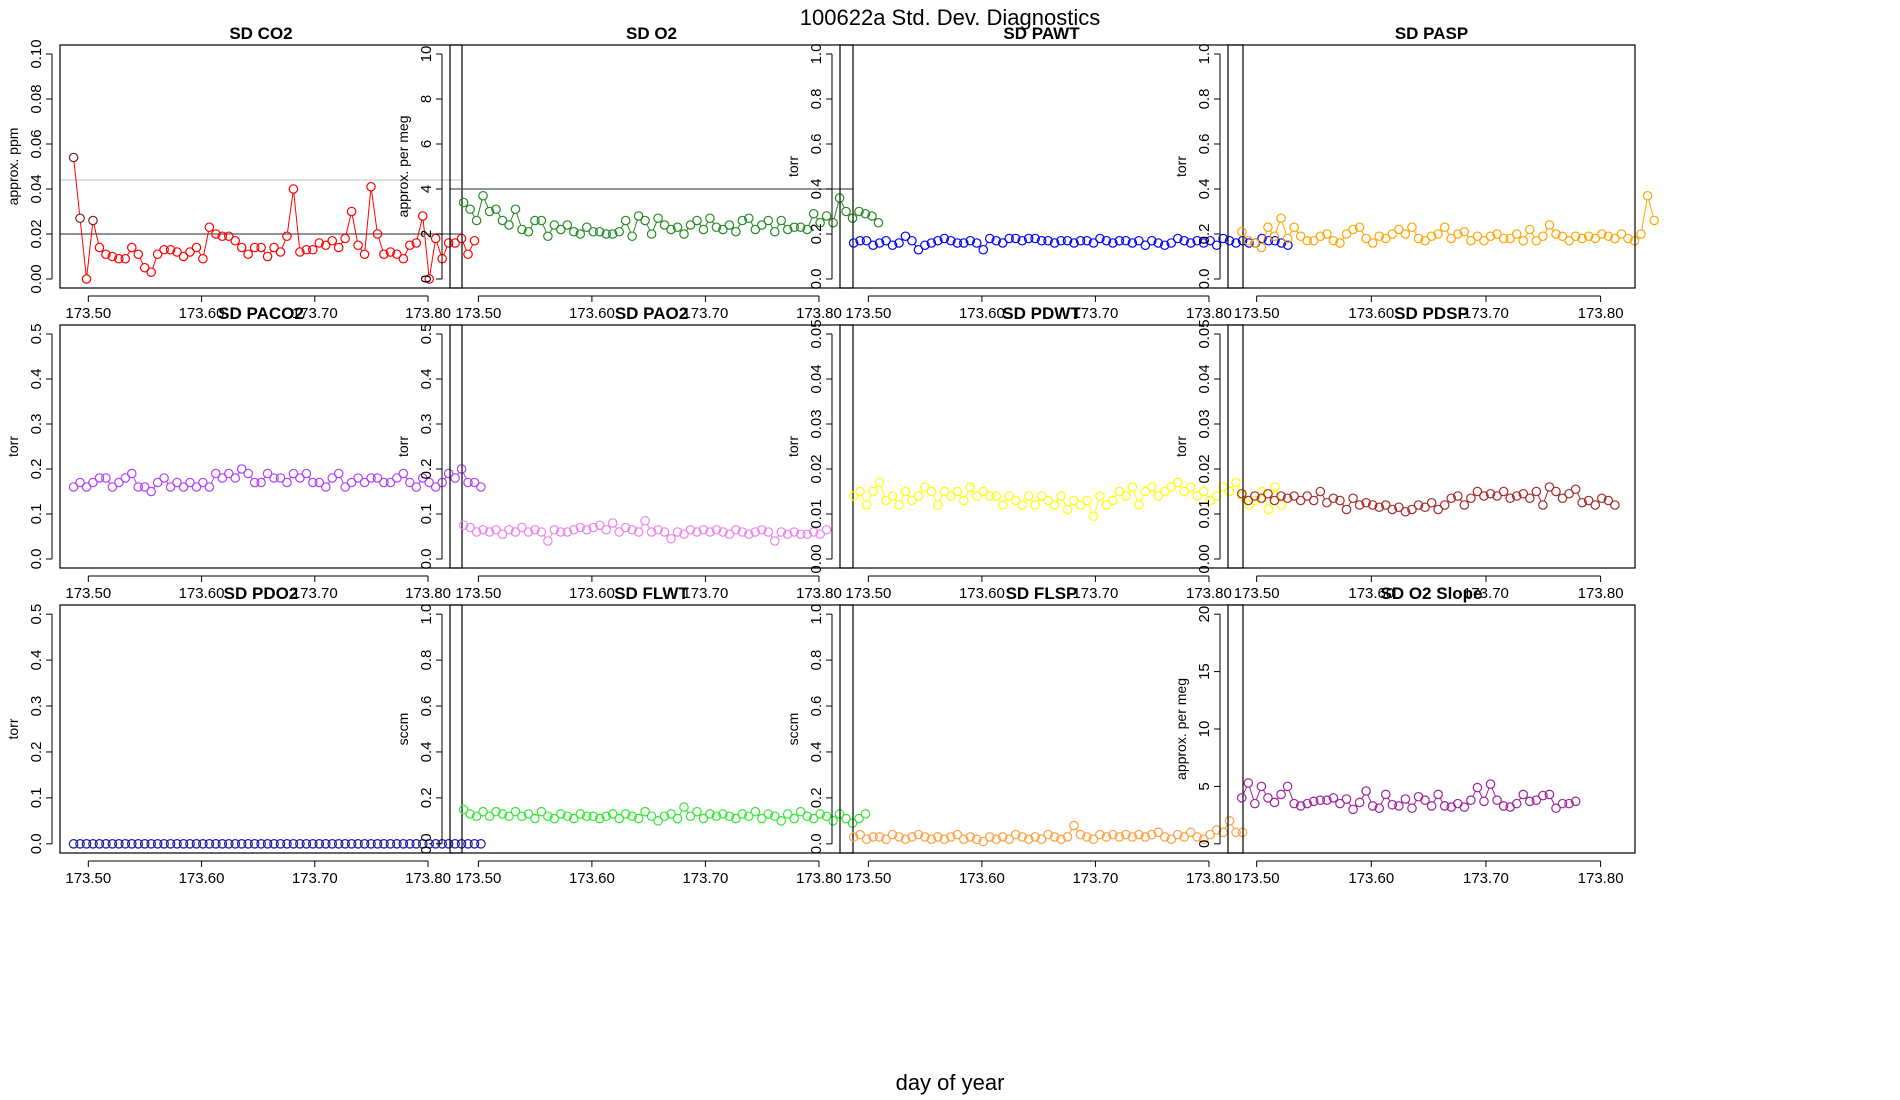 This screenshot has width=1900, height=1100. Describe the element at coordinates (1204, 614) in the screenshot. I see `y-tick-label: 20` at that location.